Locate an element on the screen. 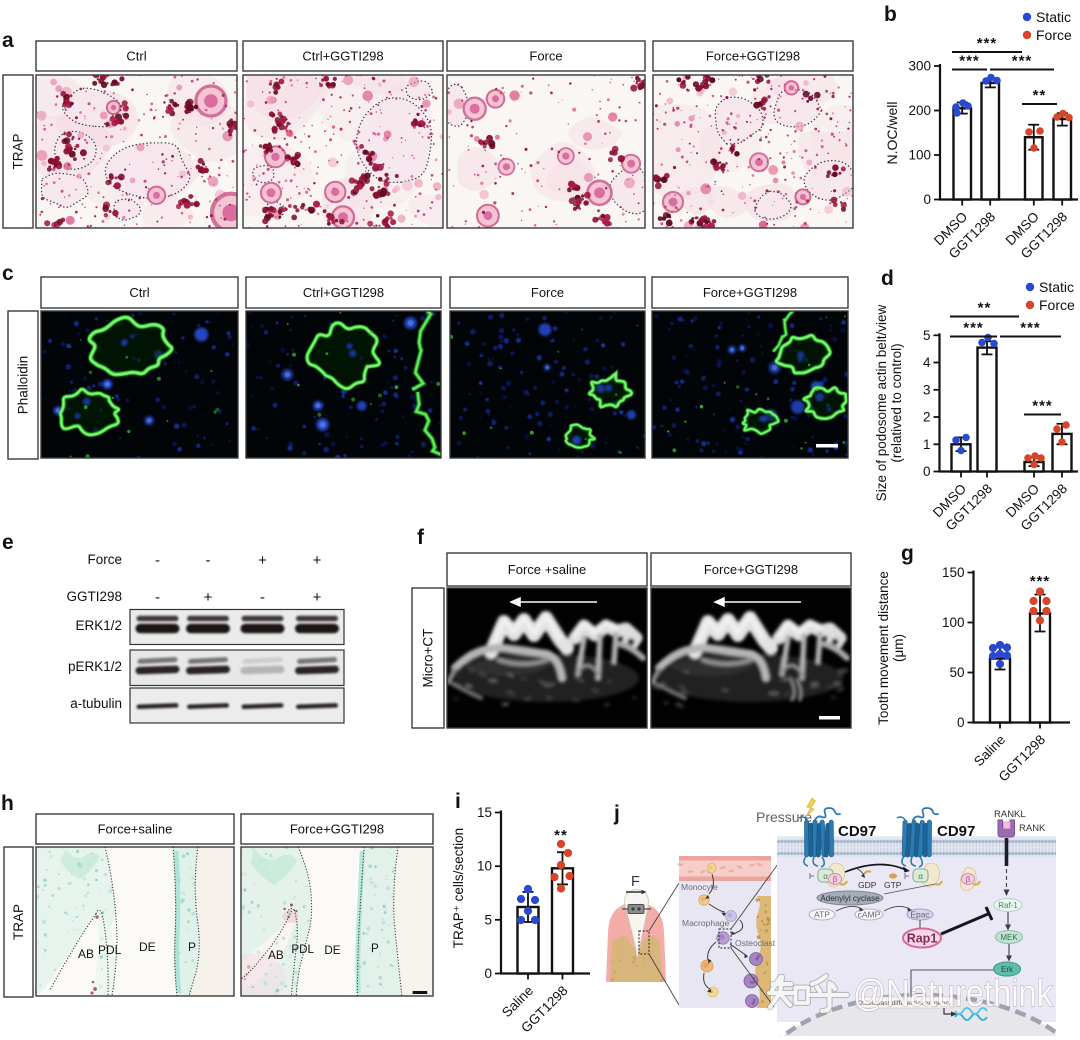 Image resolution: width=1080 pixels, height=1040 pixels. svg-text: Monocyte is located at coordinates (699, 887).